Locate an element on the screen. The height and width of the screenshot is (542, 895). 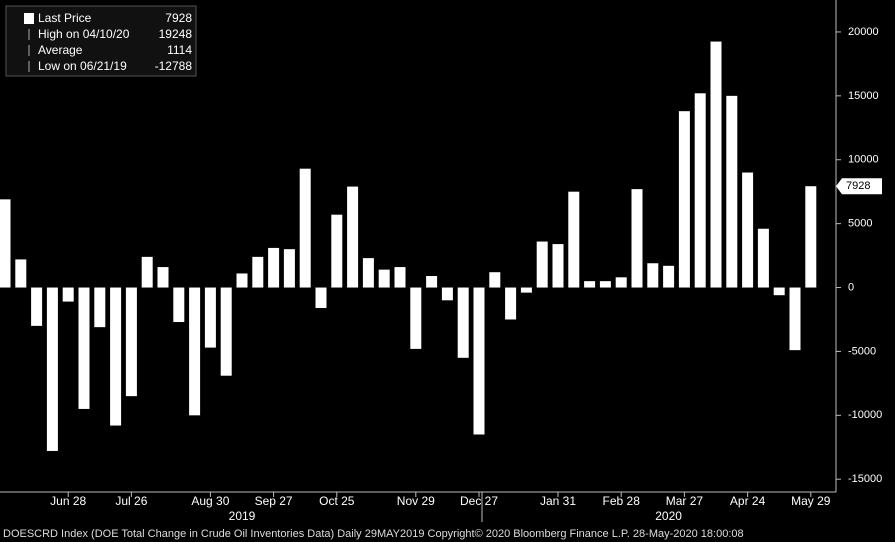
legend-label: Average is located at coordinates (60, 50).